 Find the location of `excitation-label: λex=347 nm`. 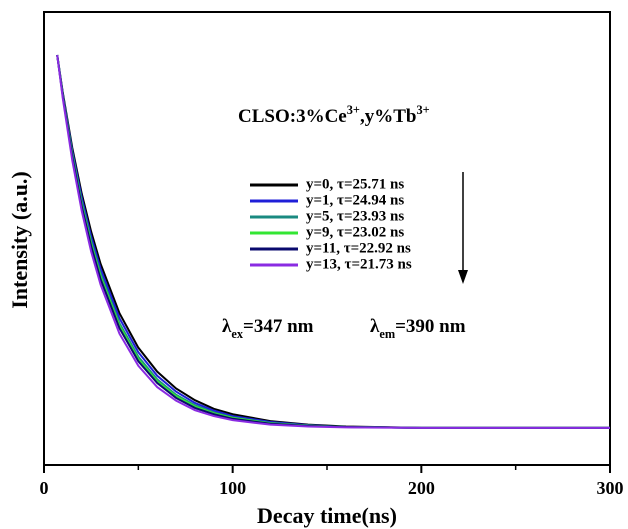

excitation-label: λex=347 nm is located at coordinates (268, 328).